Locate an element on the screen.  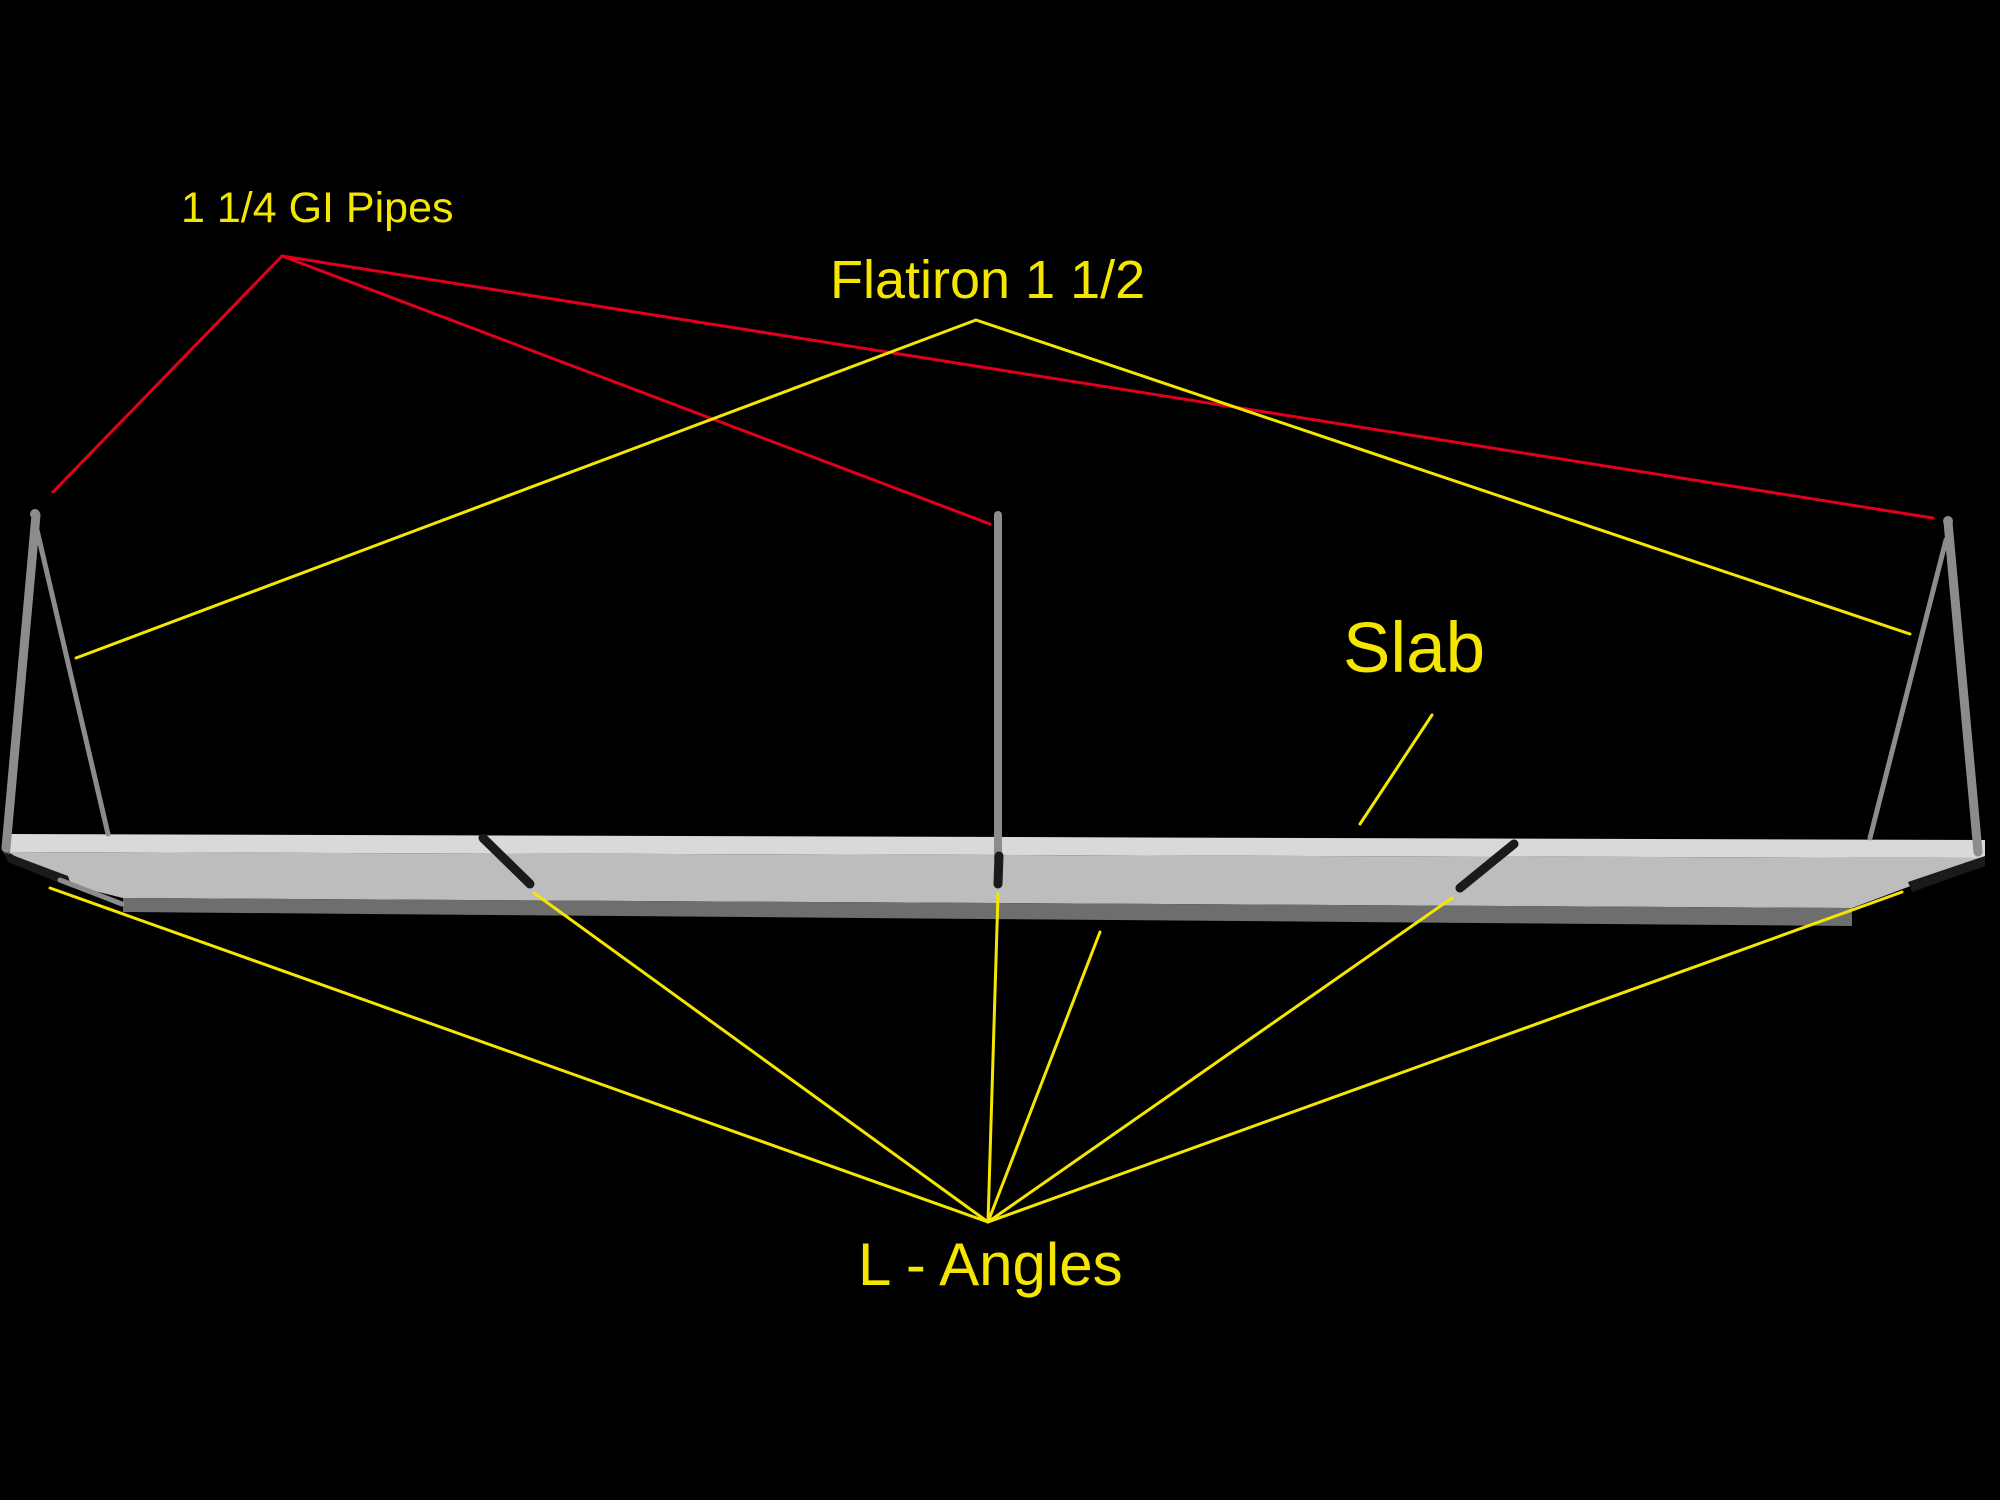
label-flatiron: Flatiron 1 1/2 is located at coordinates (988, 280).